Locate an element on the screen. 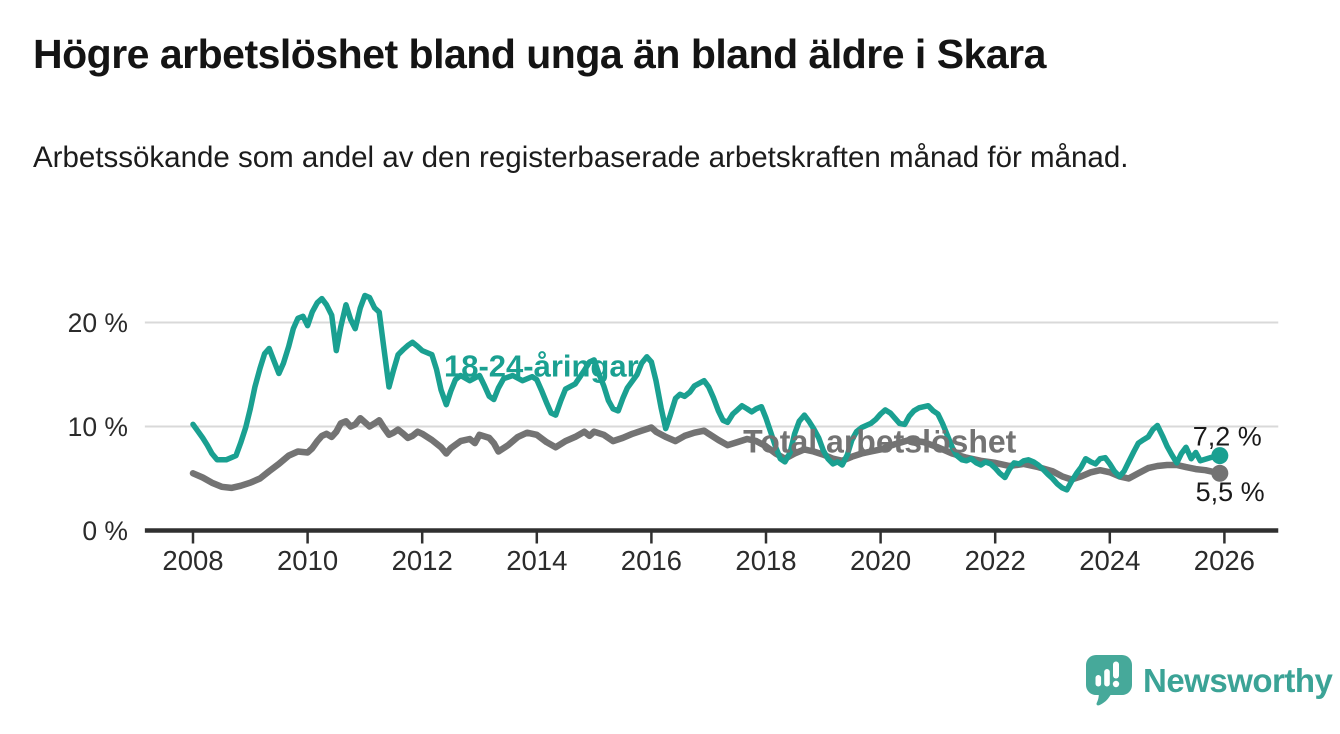  y-tick-label: 0 % is located at coordinates (105, 531).